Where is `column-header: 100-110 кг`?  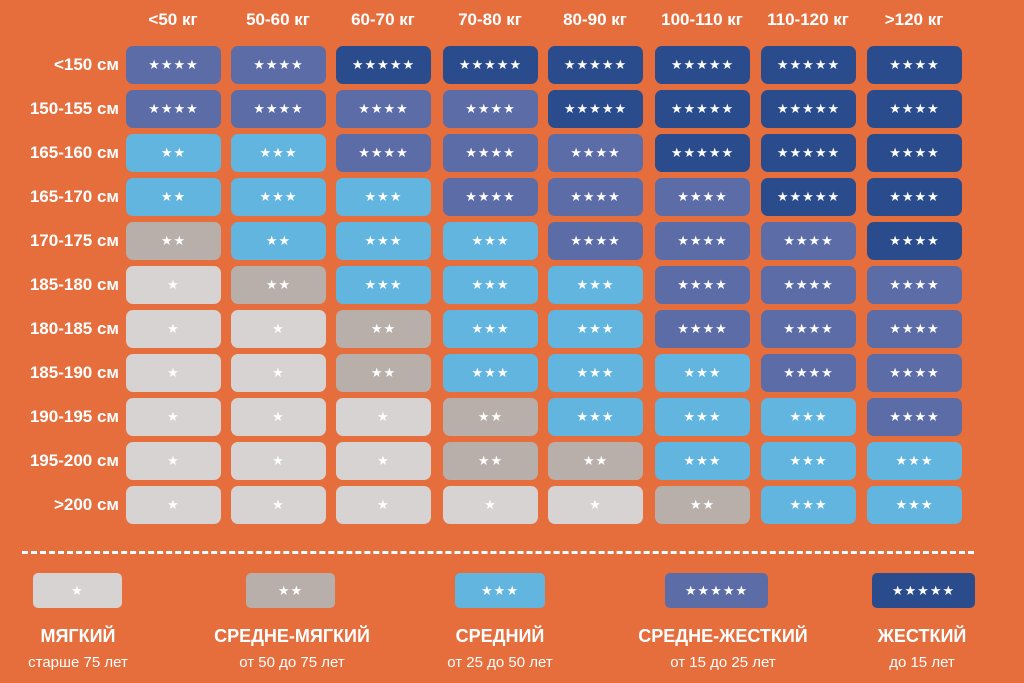
column-header: 100-110 кг is located at coordinates (702, 19).